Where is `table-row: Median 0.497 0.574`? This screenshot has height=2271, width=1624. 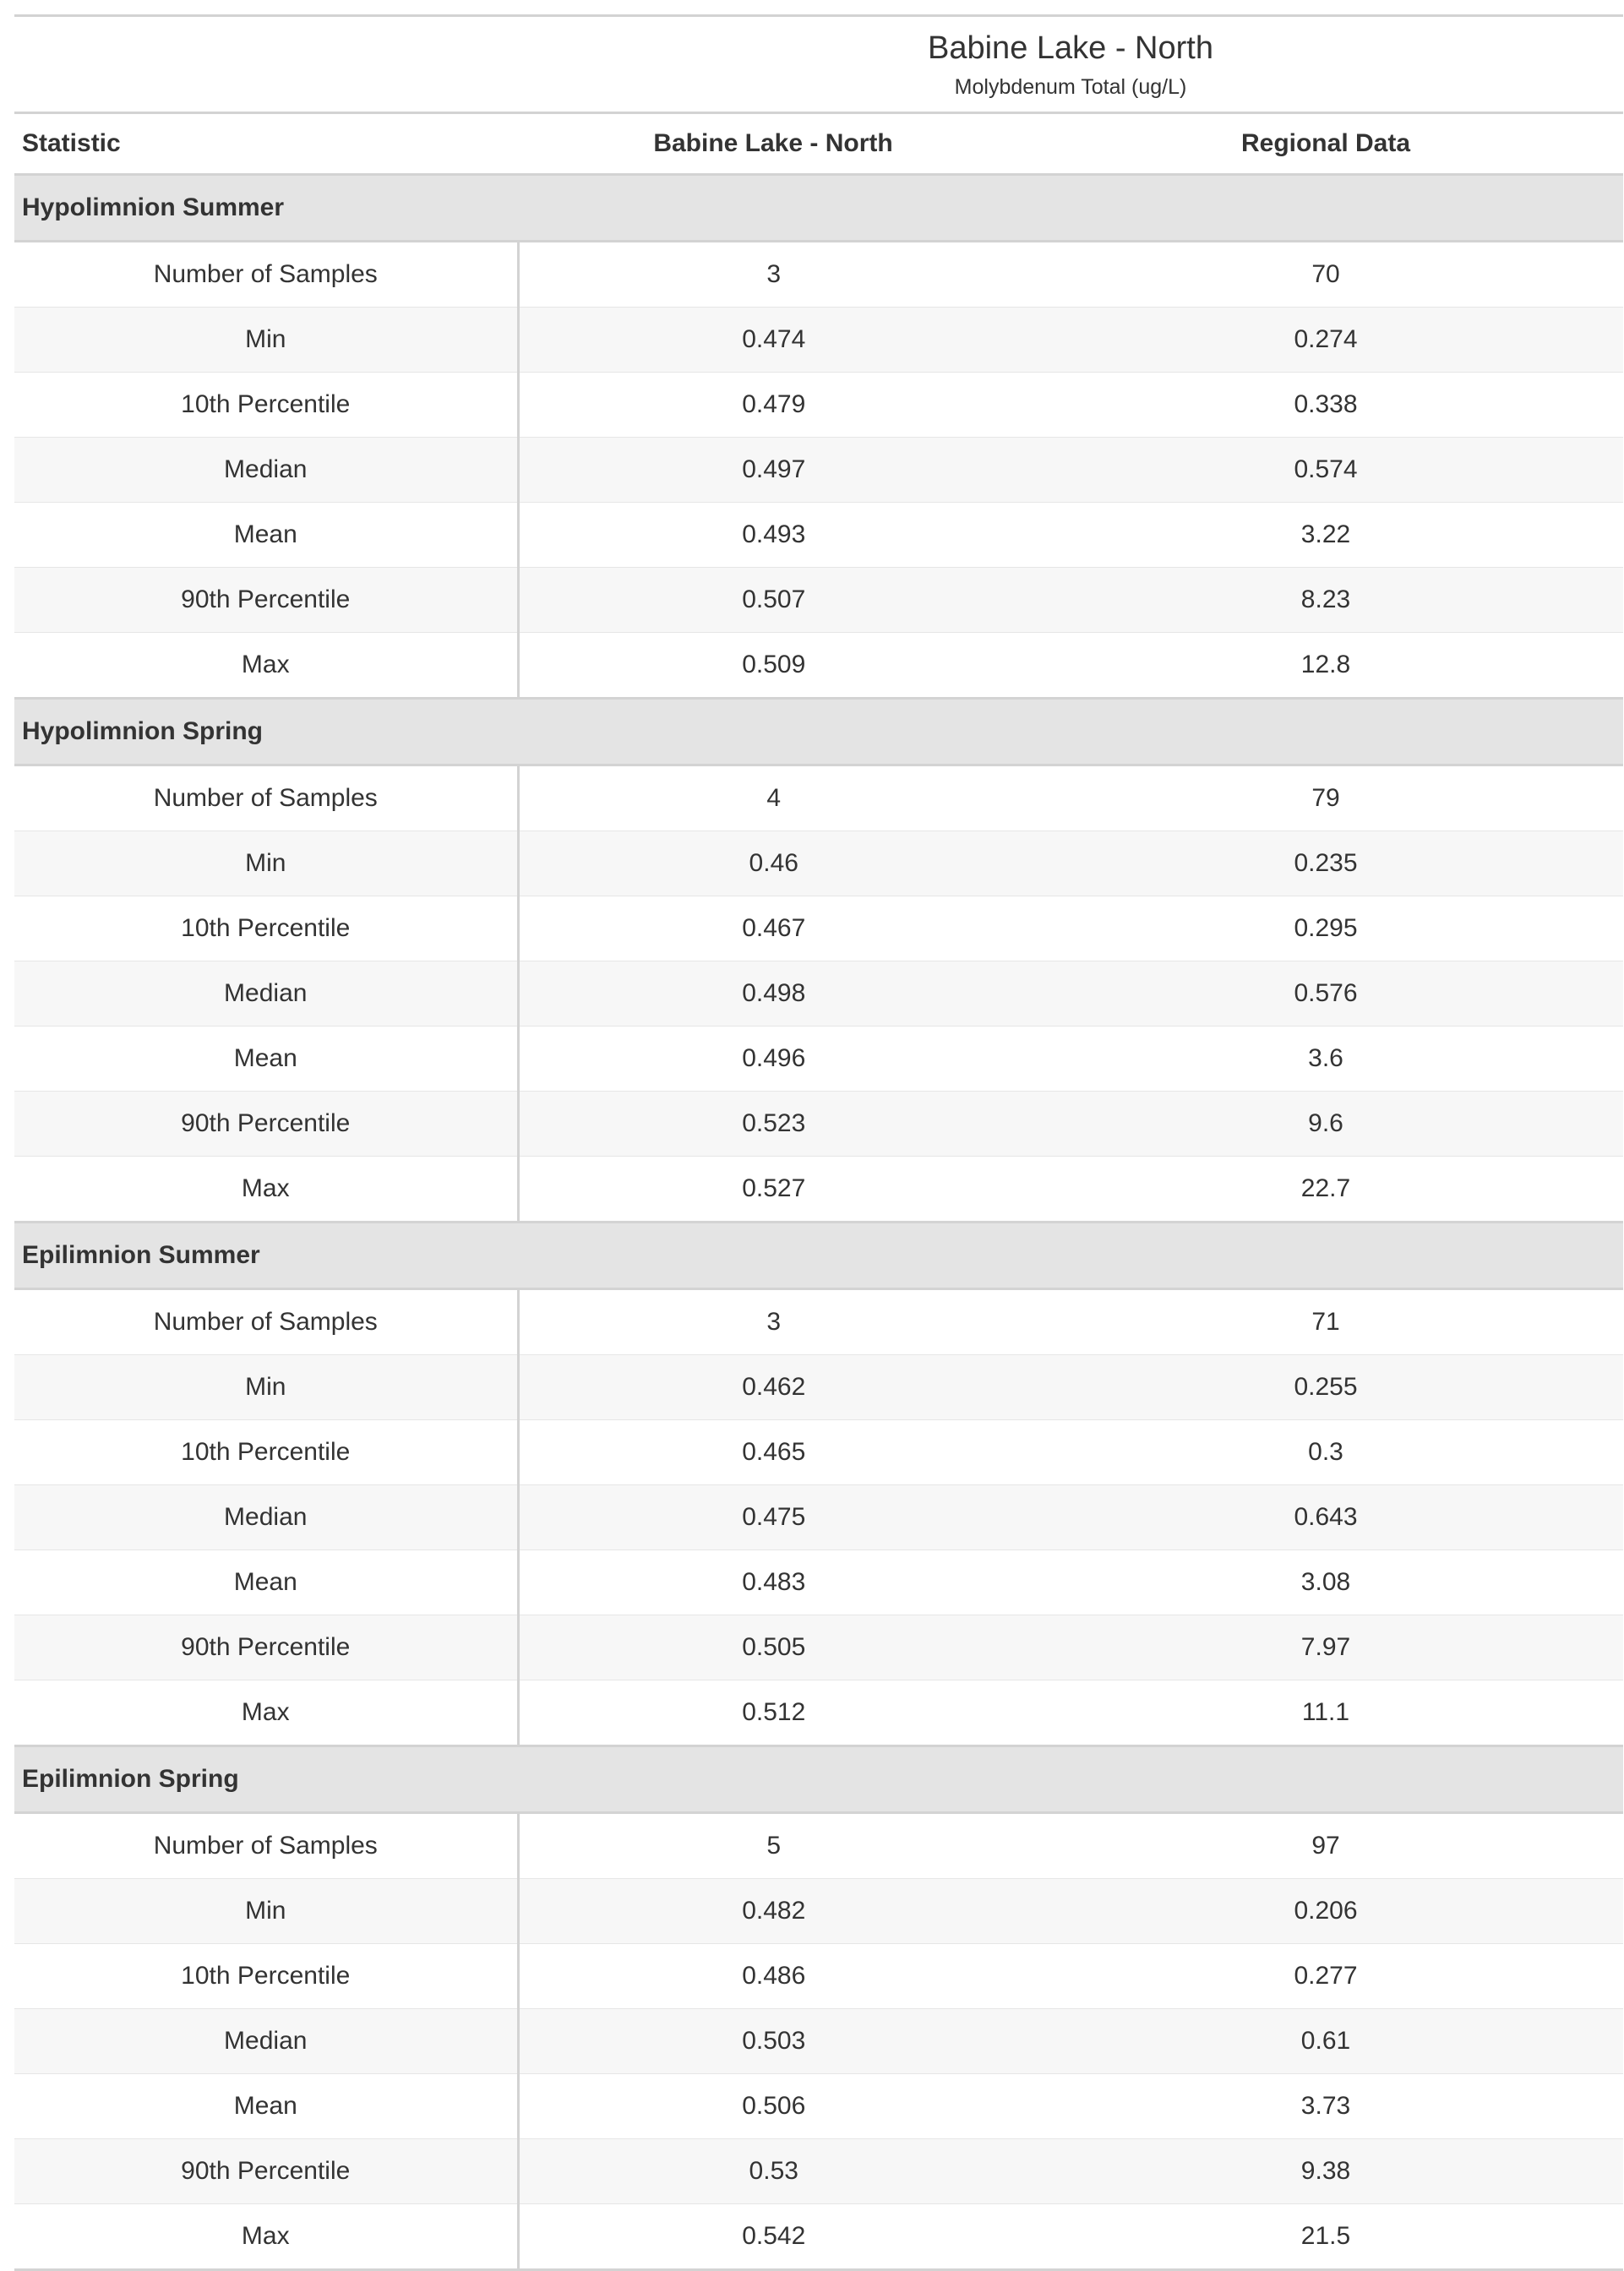
table-row: Median 0.497 0.574 is located at coordinates (818, 470).